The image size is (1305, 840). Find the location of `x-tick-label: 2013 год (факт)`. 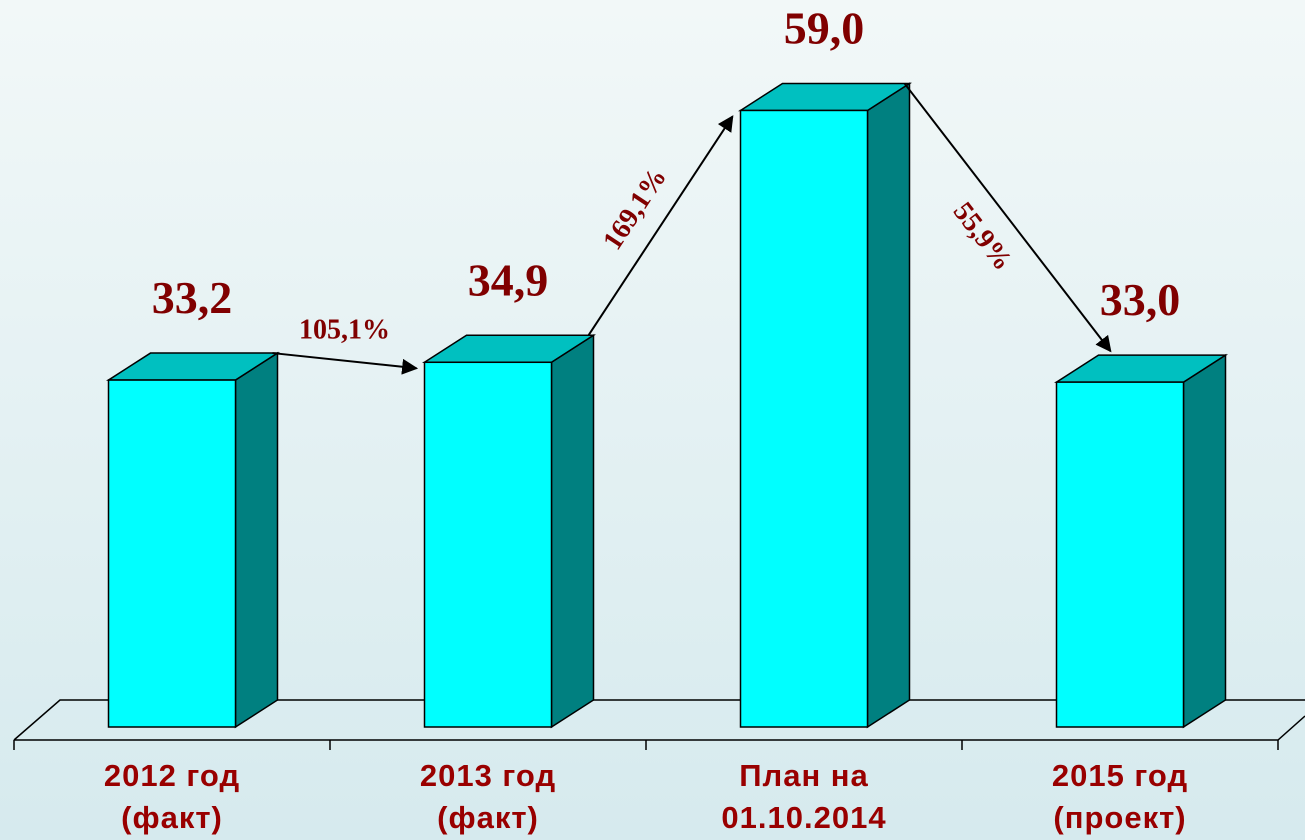

x-tick-label: 2013 год (факт) is located at coordinates (488, 796).